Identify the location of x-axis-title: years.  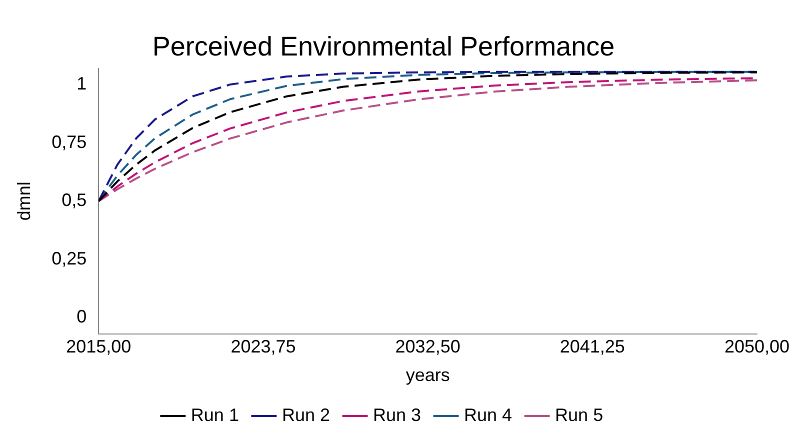
(428, 375).